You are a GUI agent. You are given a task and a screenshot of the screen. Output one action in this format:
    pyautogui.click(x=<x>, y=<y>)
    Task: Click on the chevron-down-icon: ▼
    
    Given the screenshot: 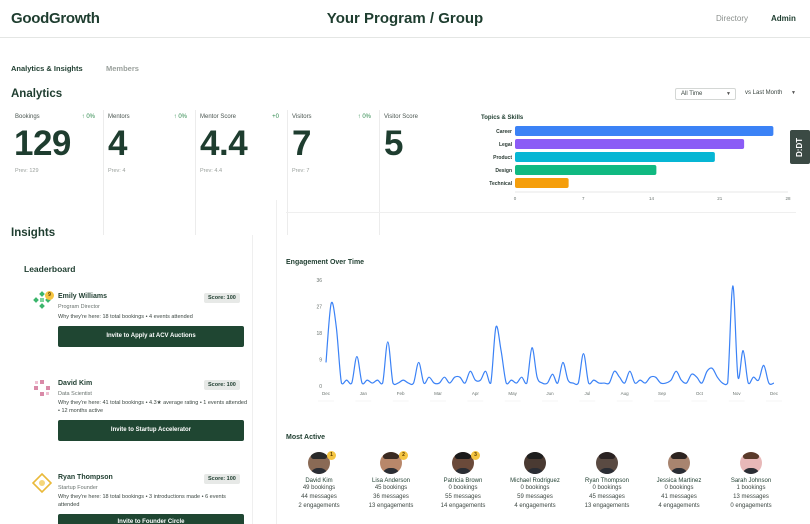 What is the action you would take?
    pyautogui.click(x=793, y=93)
    